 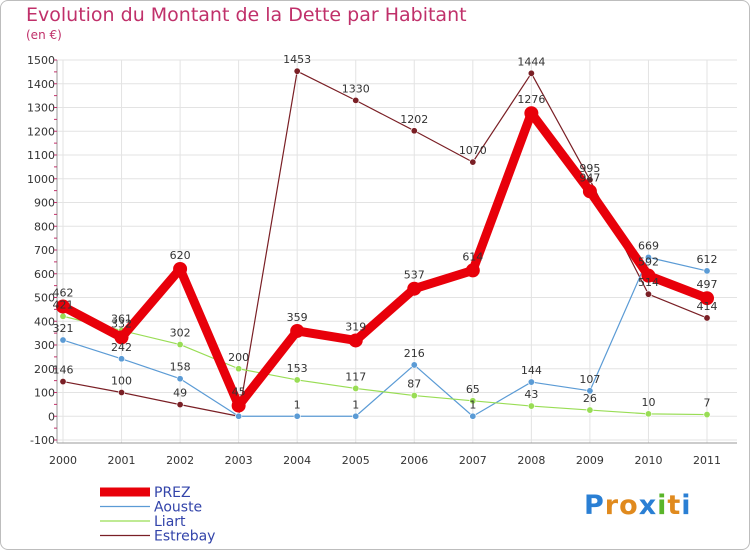 What do you see at coordinates (172, 493) in the screenshot?
I see `legend-label-prez: PREZ` at bounding box center [172, 493].